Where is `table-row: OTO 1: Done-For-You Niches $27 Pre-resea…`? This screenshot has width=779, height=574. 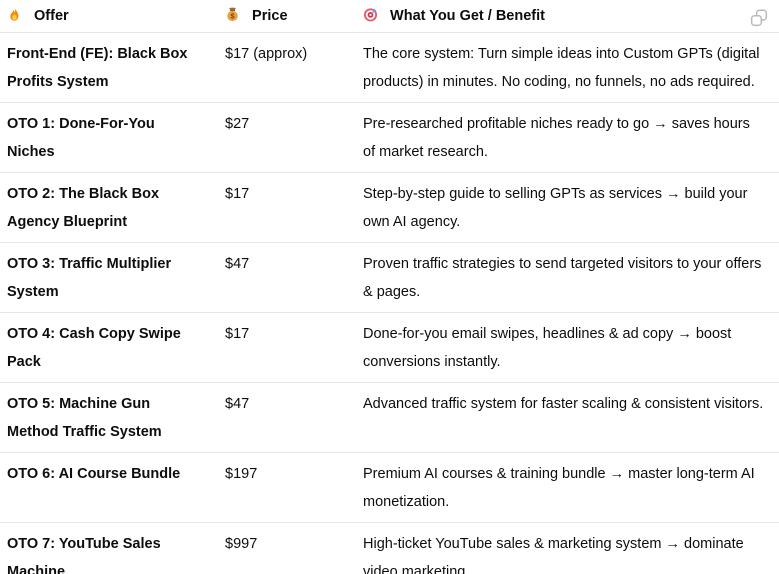 table-row: OTO 1: Done-For-You Niches $27 Pre-resea… is located at coordinates (389, 137).